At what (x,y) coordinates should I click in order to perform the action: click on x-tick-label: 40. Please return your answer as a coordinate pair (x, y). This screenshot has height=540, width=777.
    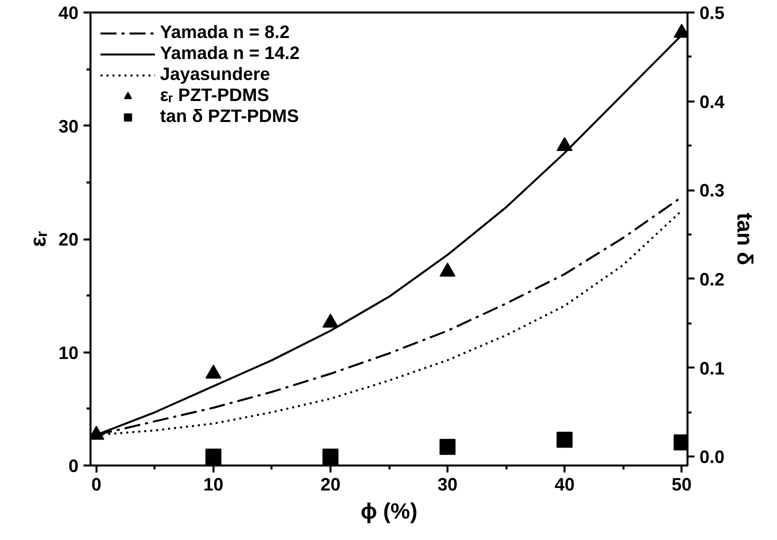
    Looking at the image, I should click on (564, 484).